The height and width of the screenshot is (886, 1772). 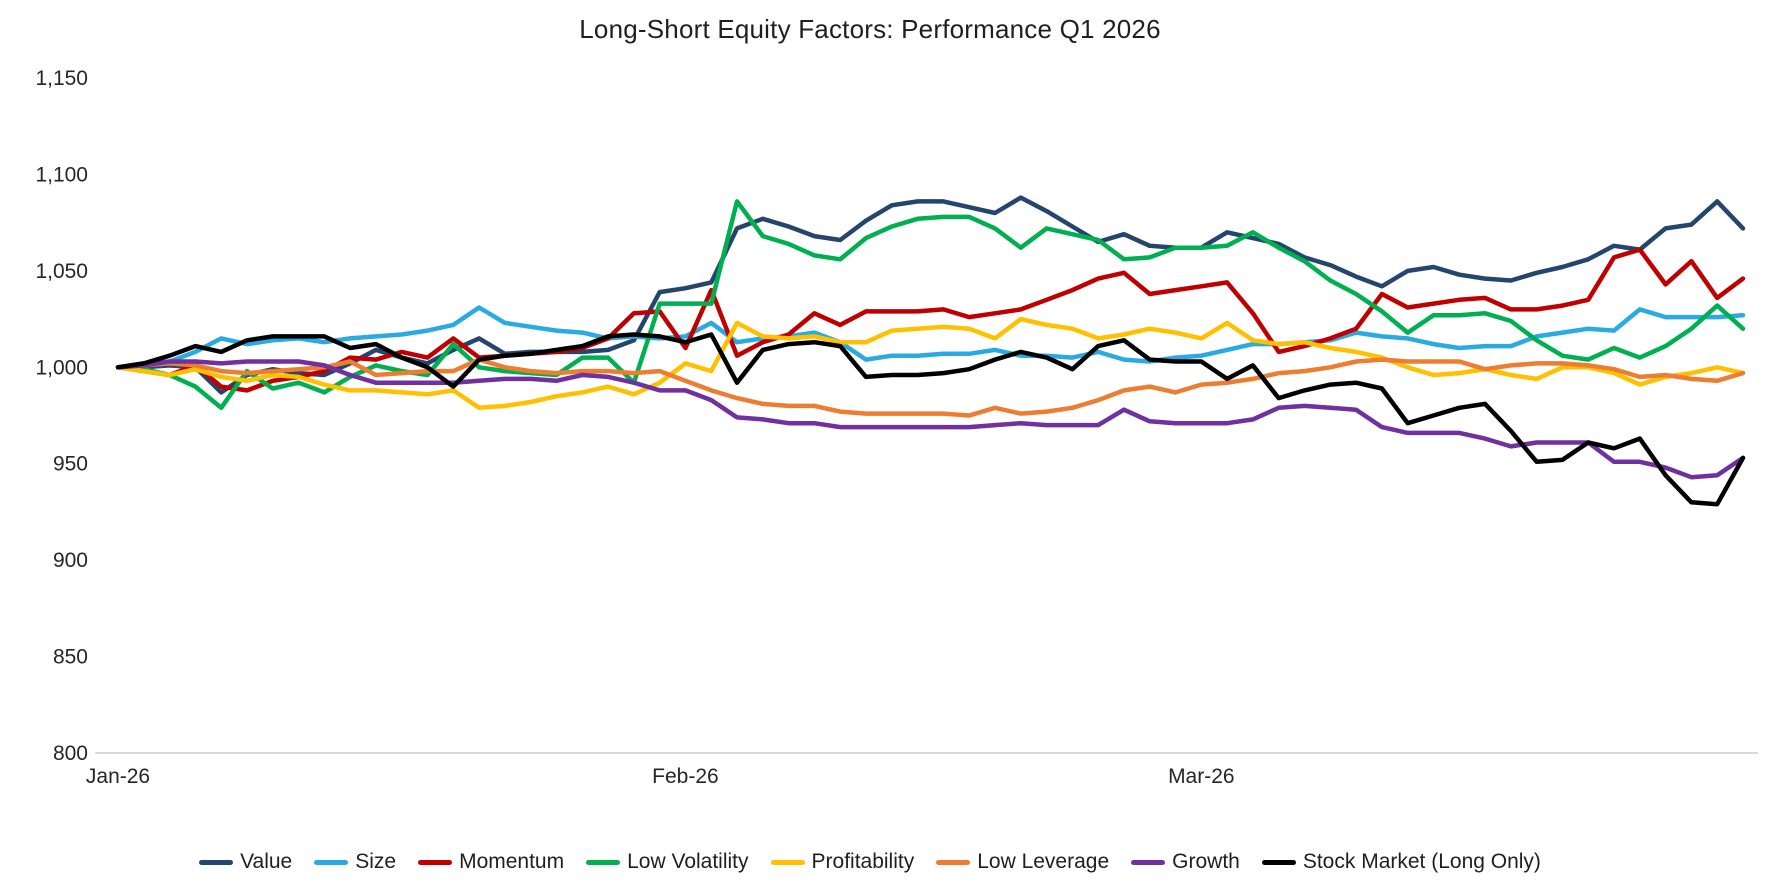 What do you see at coordinates (331, 862) in the screenshot?
I see `legend-swatch-size` at bounding box center [331, 862].